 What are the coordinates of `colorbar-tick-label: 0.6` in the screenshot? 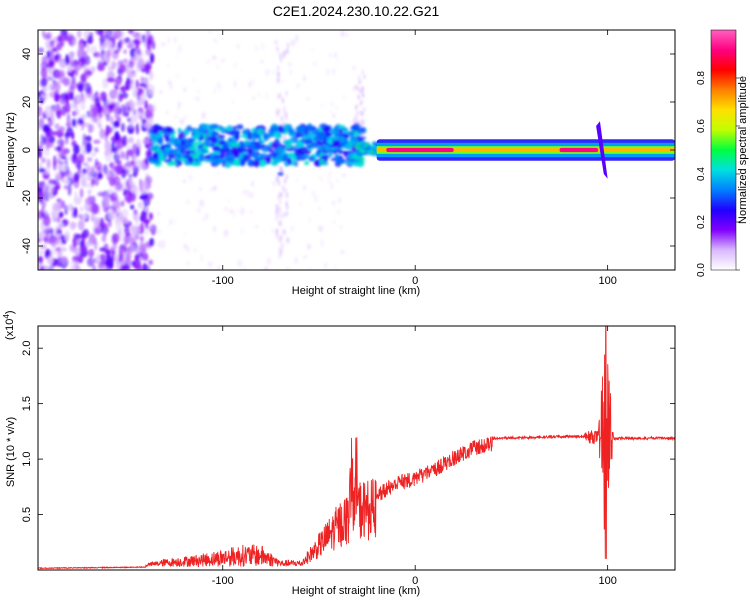 It's located at (701, 126).